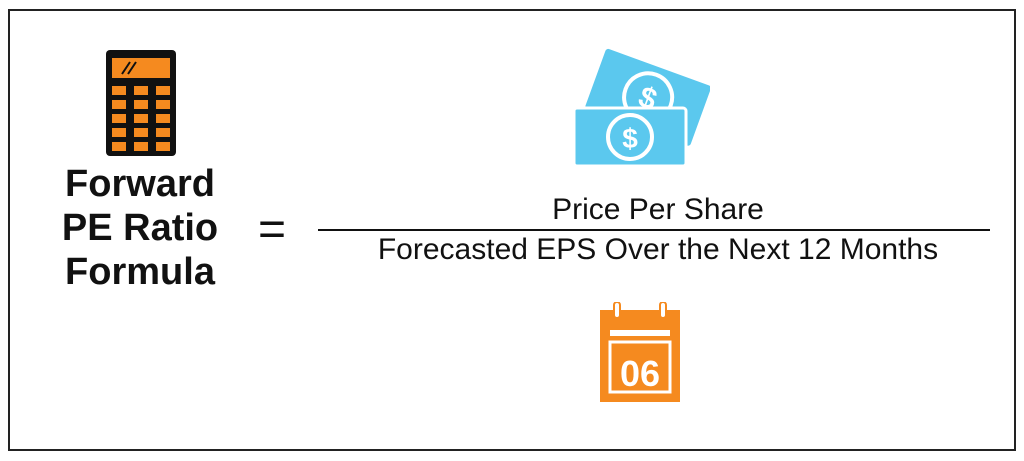  Describe the element at coordinates (641, 108) in the screenshot. I see `money-bills-icon: $ $` at that location.